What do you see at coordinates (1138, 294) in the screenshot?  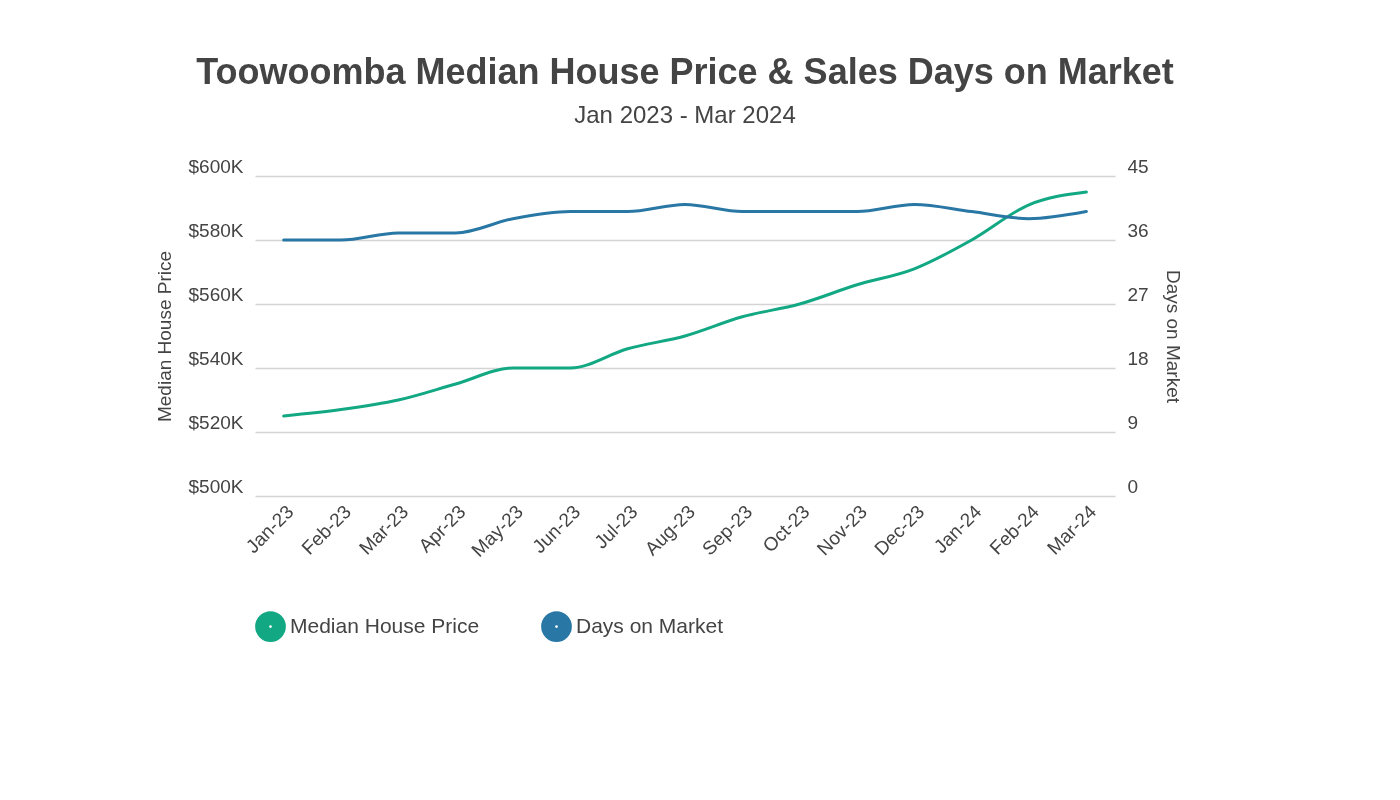 I see `y2-tick-label: 27` at bounding box center [1138, 294].